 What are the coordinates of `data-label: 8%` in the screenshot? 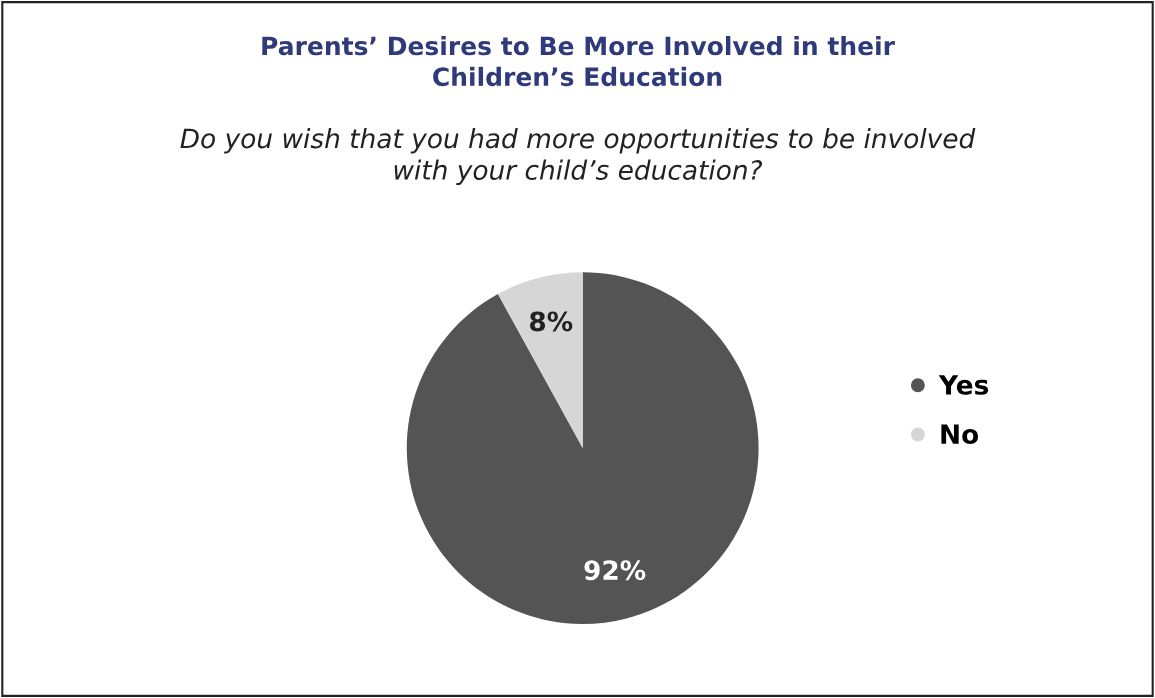 It's located at (551, 321).